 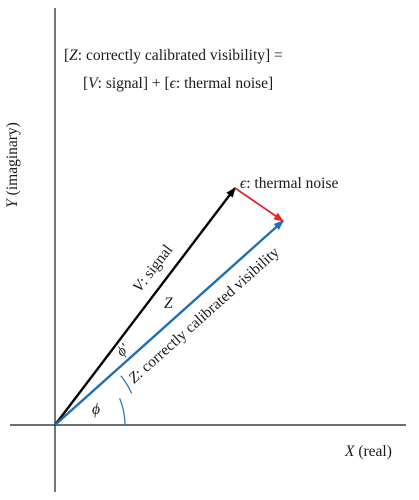 What do you see at coordinates (12, 165) in the screenshot?
I see `y-axis-label: Y (imaginary)` at bounding box center [12, 165].